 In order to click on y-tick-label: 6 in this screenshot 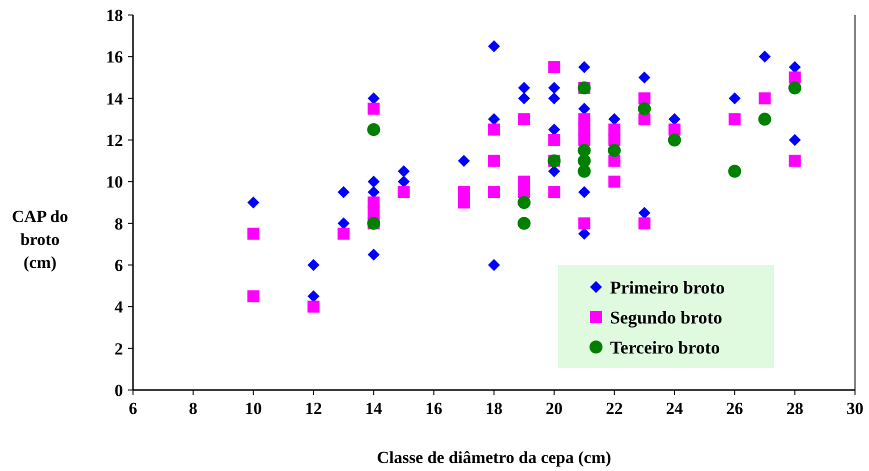, I will do `click(118, 265)`.